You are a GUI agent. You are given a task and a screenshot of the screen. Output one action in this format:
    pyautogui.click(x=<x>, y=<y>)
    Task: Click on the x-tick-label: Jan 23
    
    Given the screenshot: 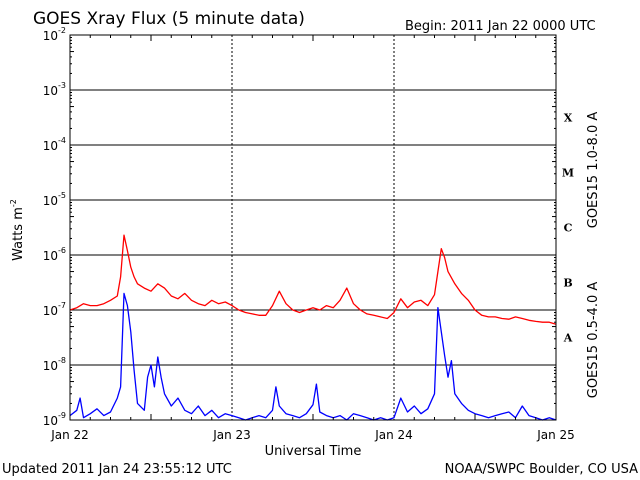 What is the action you would take?
    pyautogui.click(x=231, y=435)
    